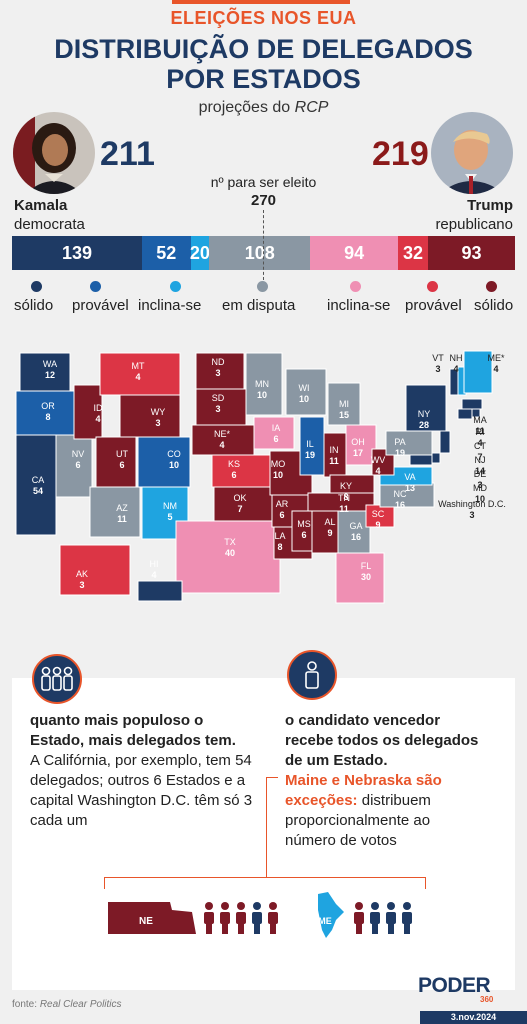 The image size is (527, 1024). I want to click on bar-segment-dem-2: 20, so click(200, 253).